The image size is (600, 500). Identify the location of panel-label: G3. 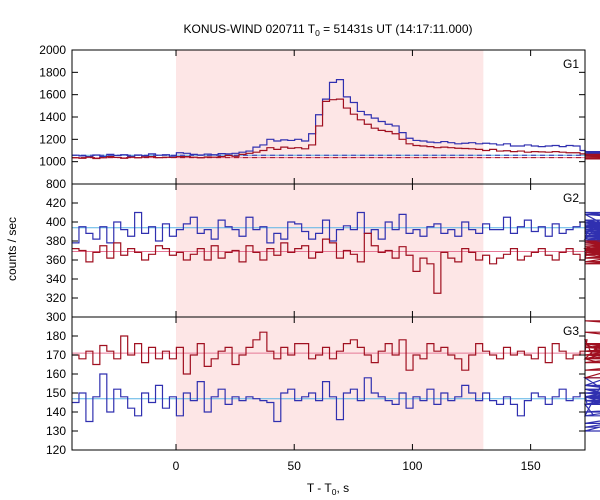
(571, 331).